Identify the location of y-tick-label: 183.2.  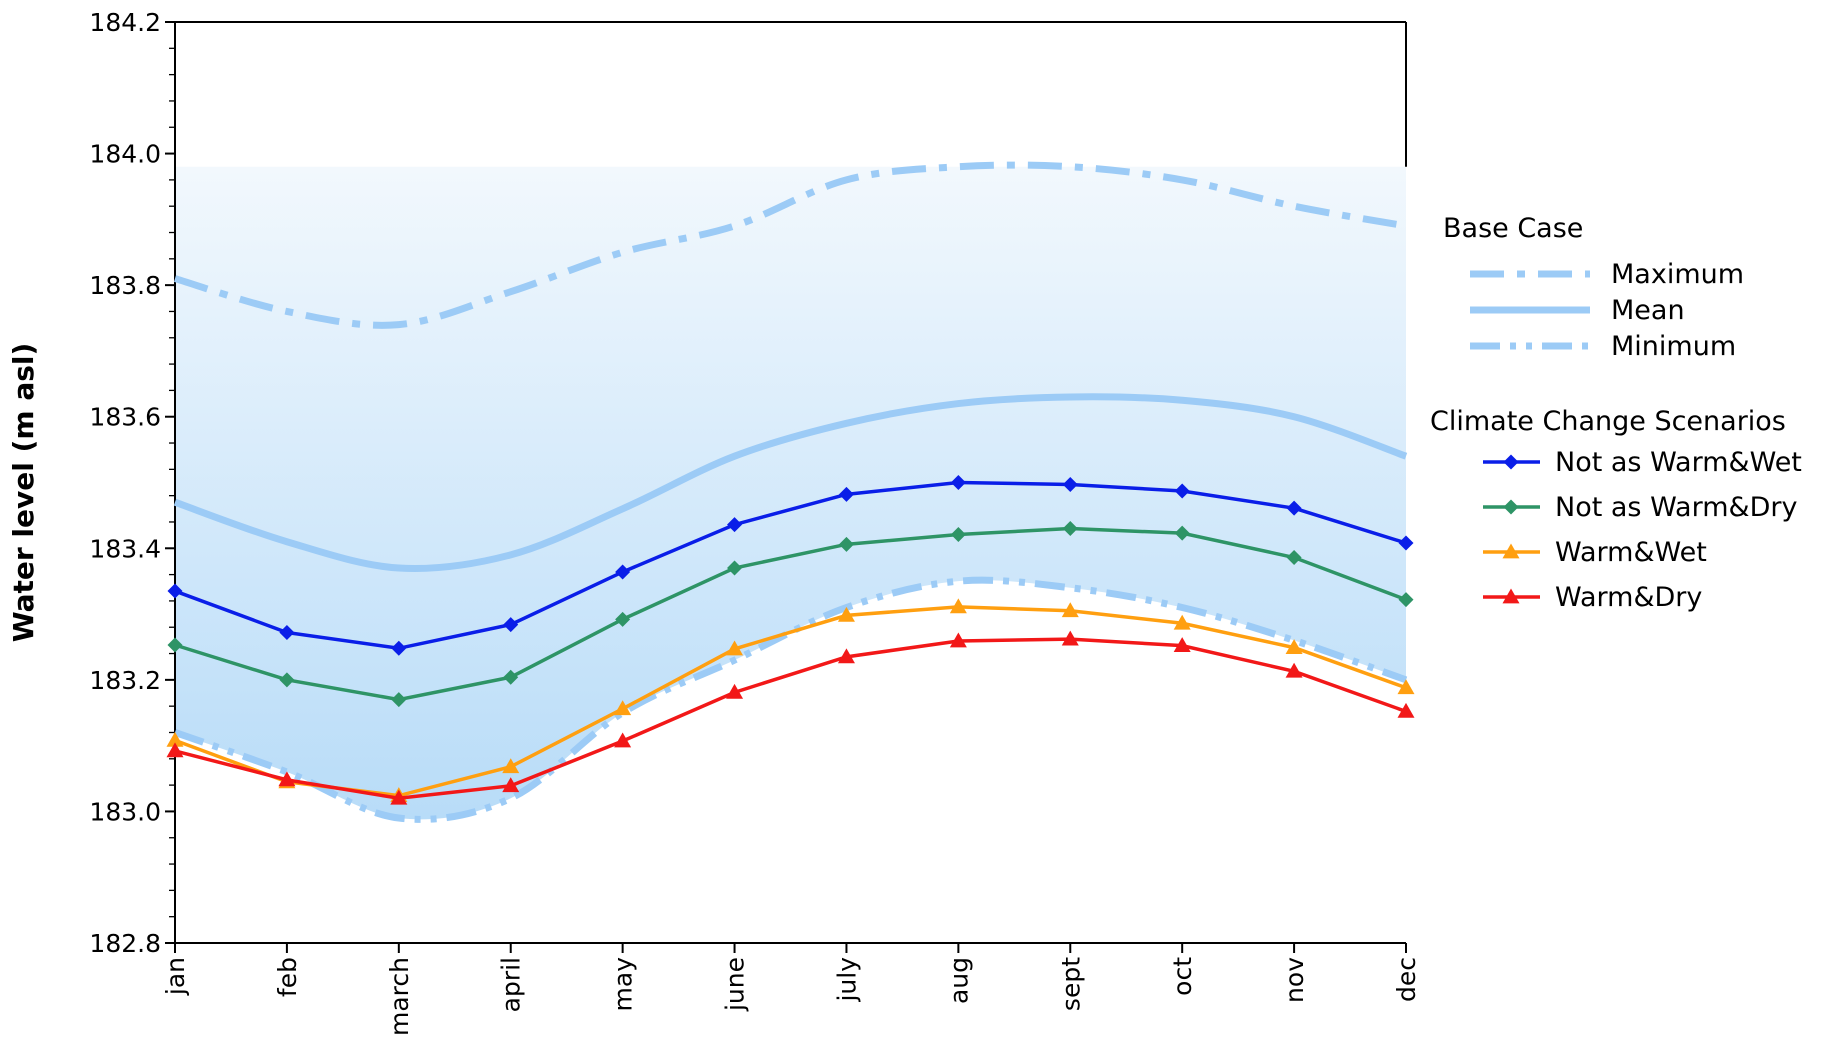
(125, 680).